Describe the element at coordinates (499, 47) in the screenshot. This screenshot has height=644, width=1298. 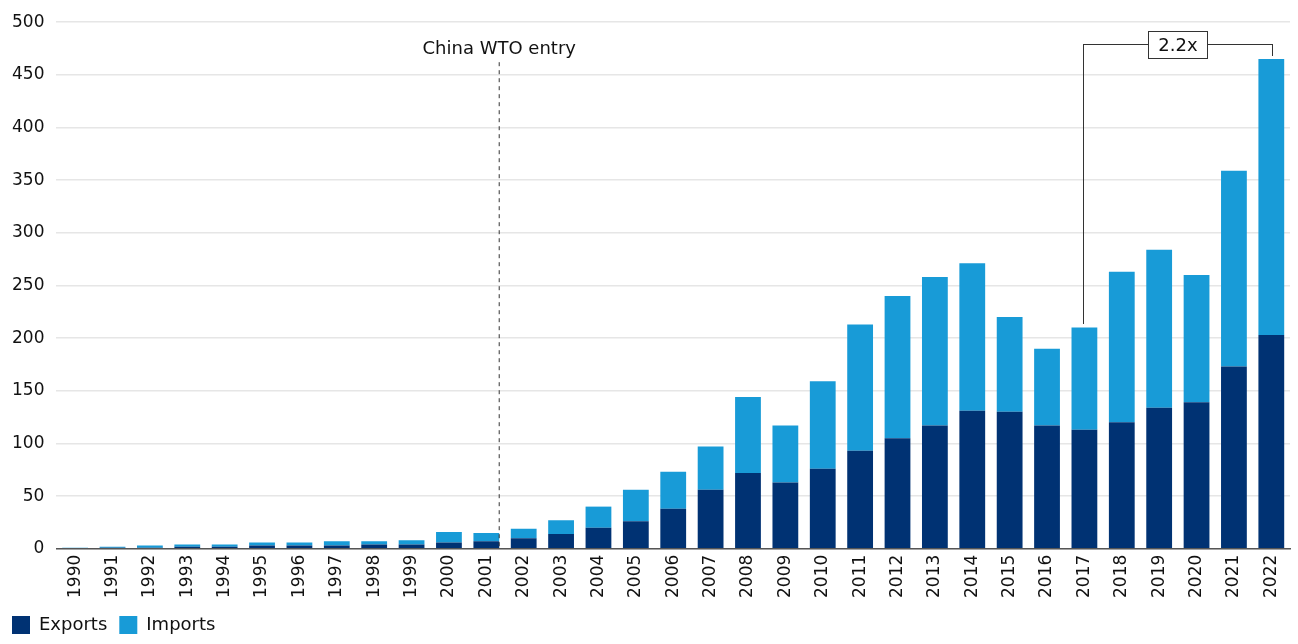
I see `ref-line-label: China WTO entry` at that location.